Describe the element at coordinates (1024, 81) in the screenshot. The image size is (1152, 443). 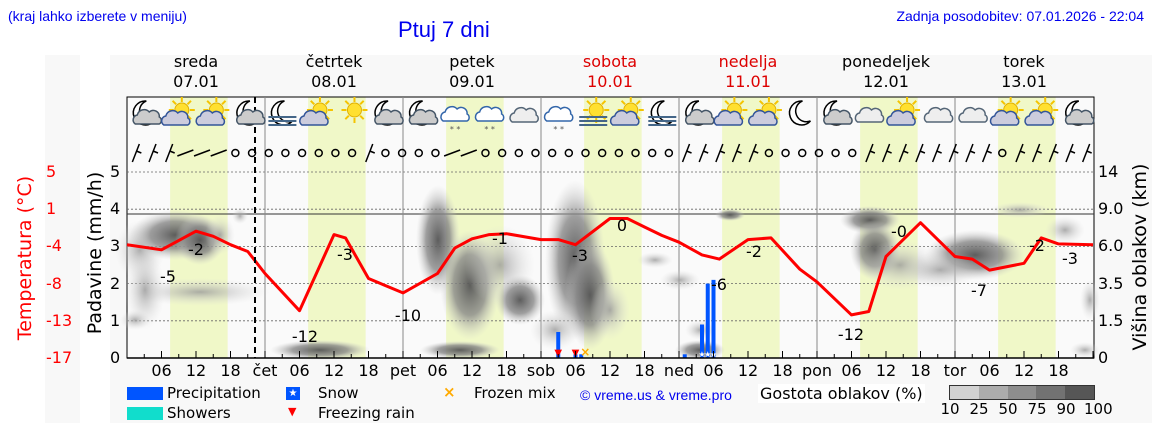
I see `day-date: 13.01` at that location.